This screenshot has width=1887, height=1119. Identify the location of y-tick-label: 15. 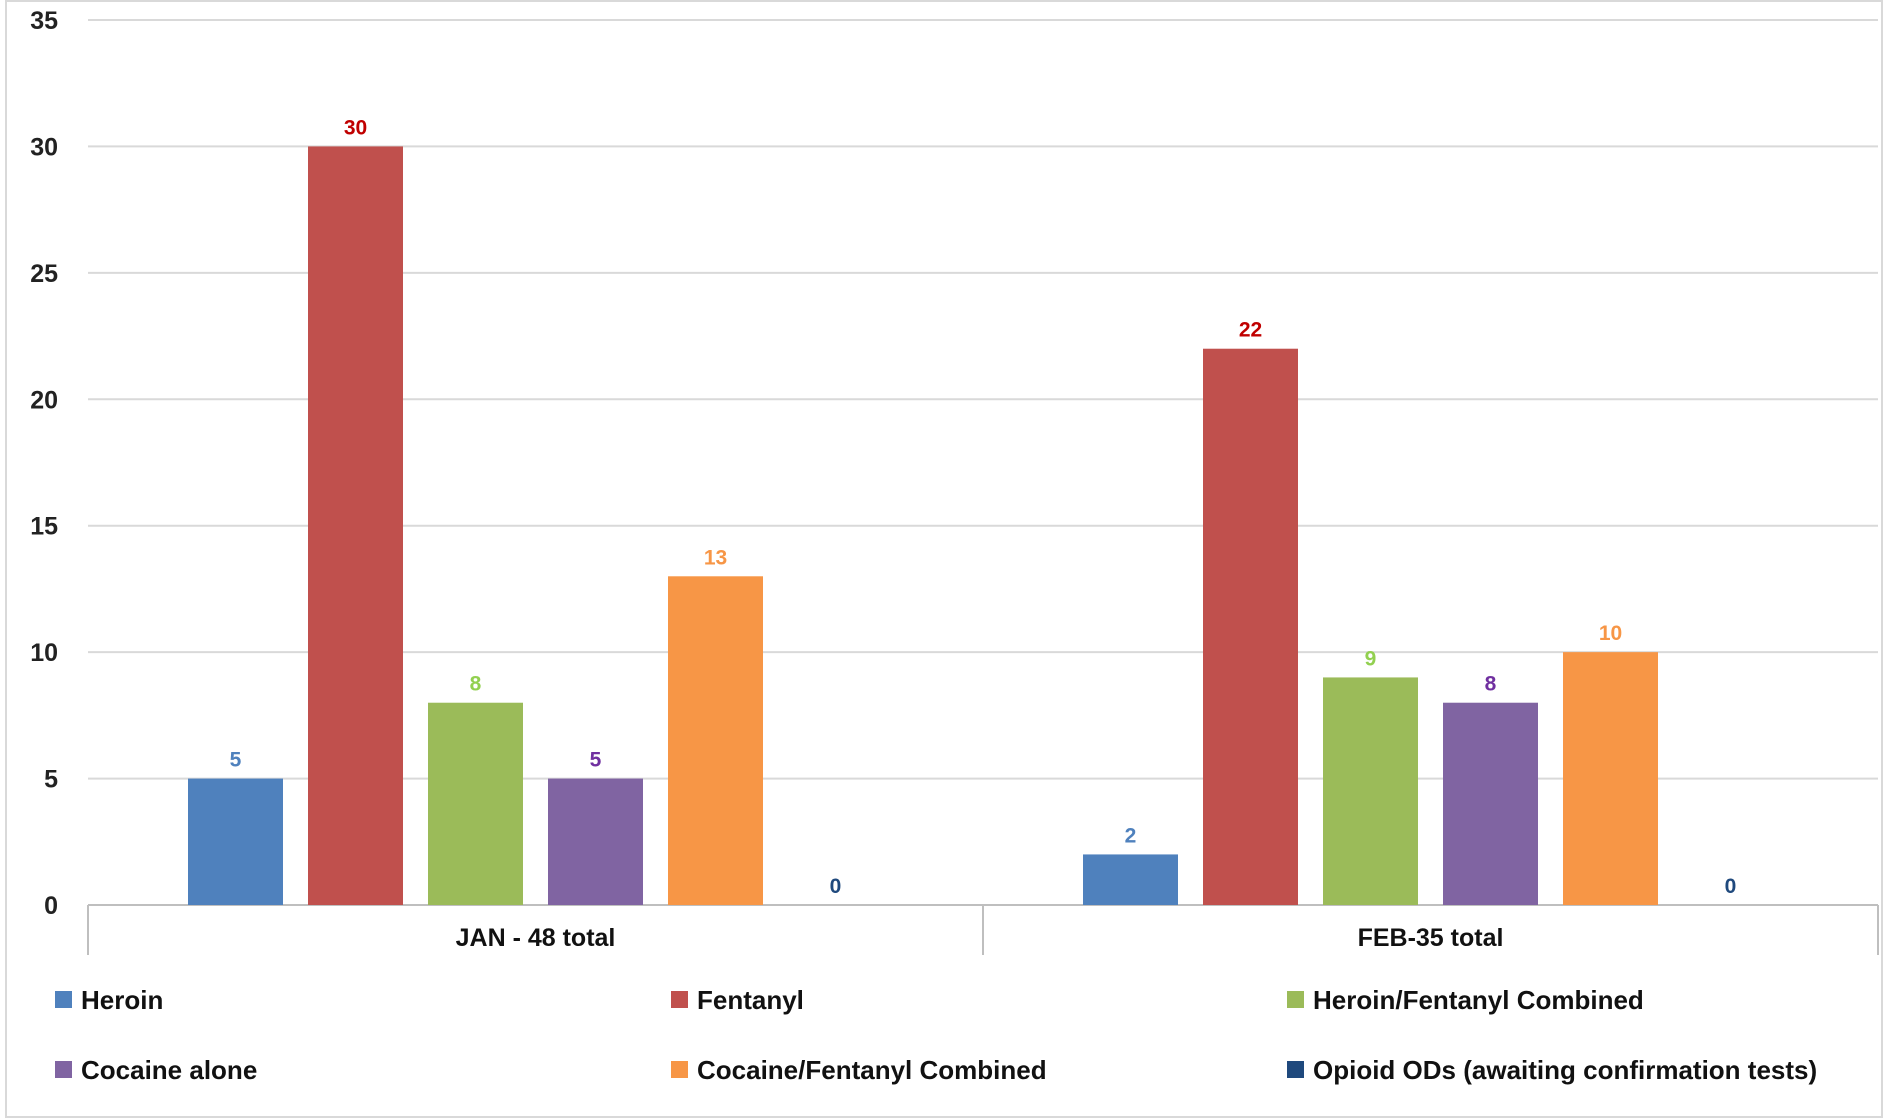
(44, 527).